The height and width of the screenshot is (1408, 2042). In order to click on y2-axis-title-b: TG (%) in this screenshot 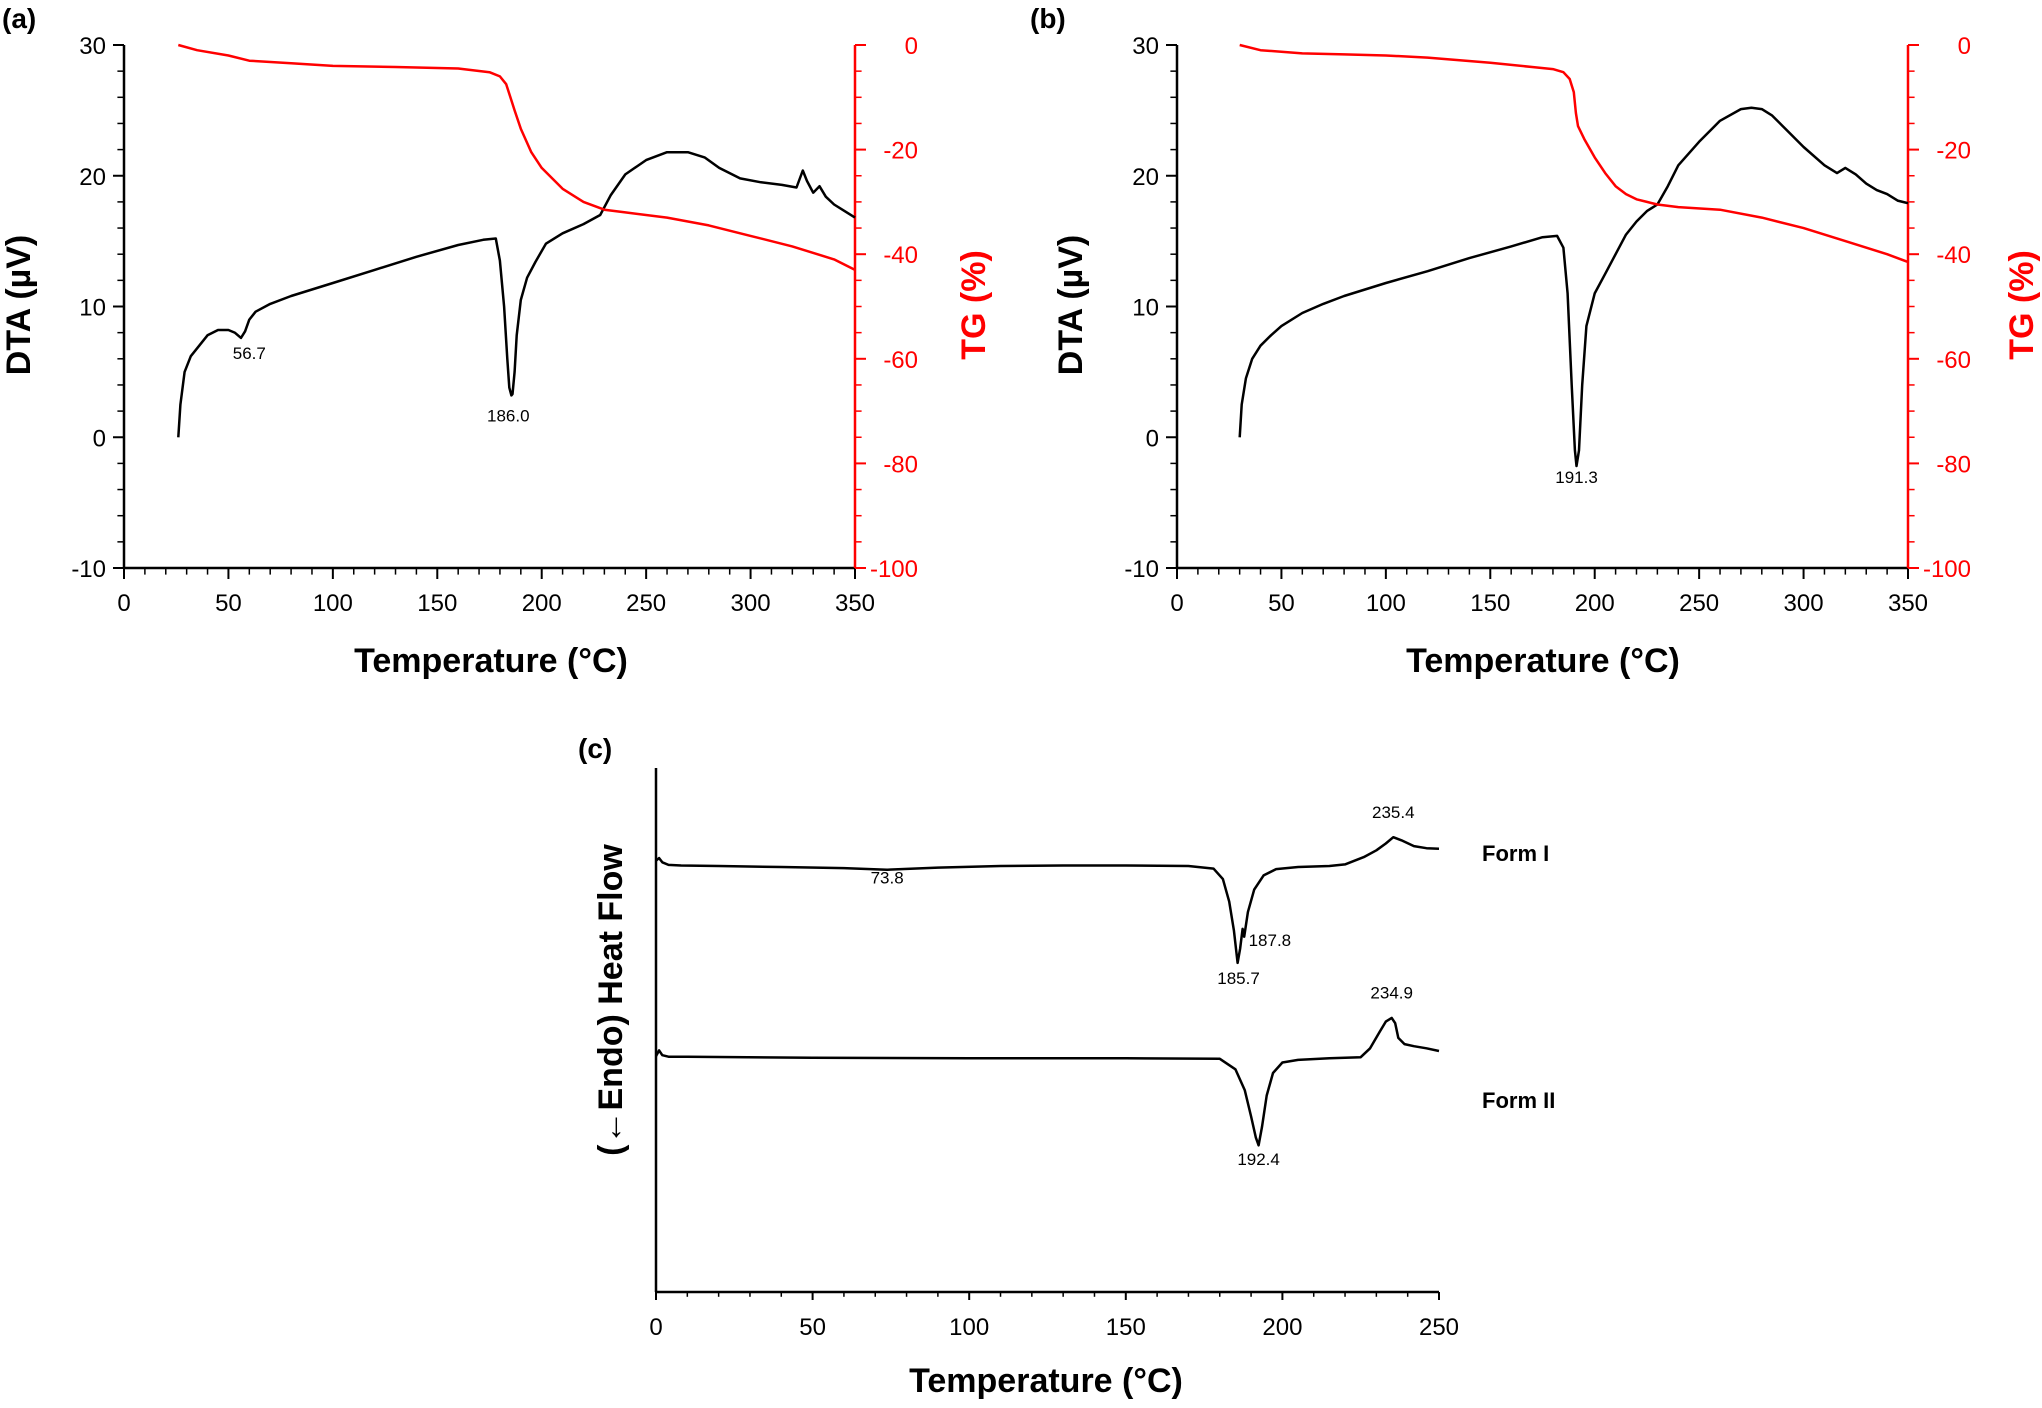, I will do `click(2022, 305)`.